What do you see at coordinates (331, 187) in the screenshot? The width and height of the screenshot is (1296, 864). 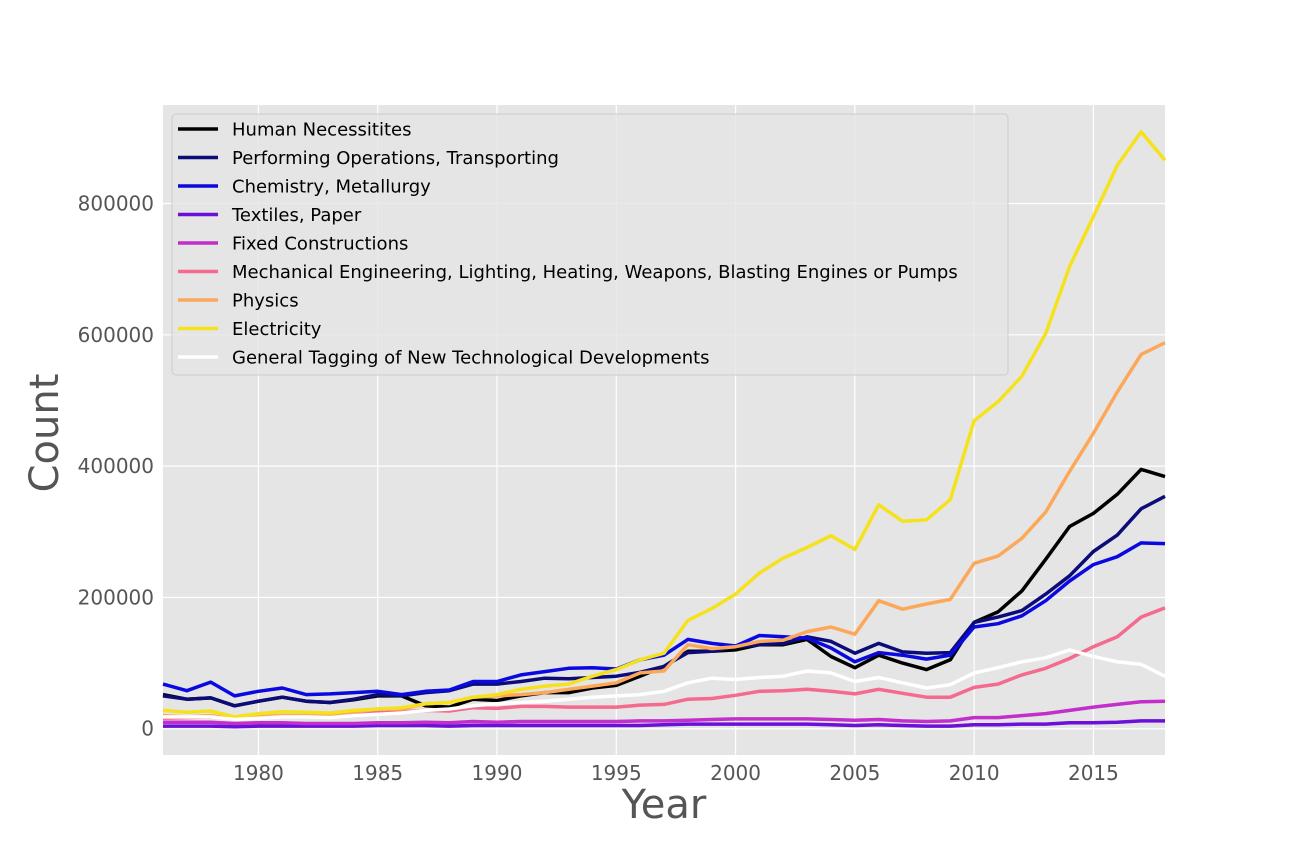 I see `legend-label-2: Chemistry, Metallurgy` at bounding box center [331, 187].